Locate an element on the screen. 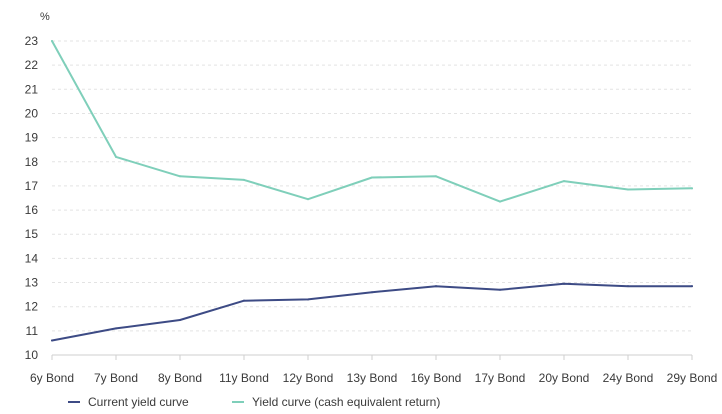 Image resolution: width=722 pixels, height=414 pixels. x-tick-label: 20y Bond is located at coordinates (564, 378).